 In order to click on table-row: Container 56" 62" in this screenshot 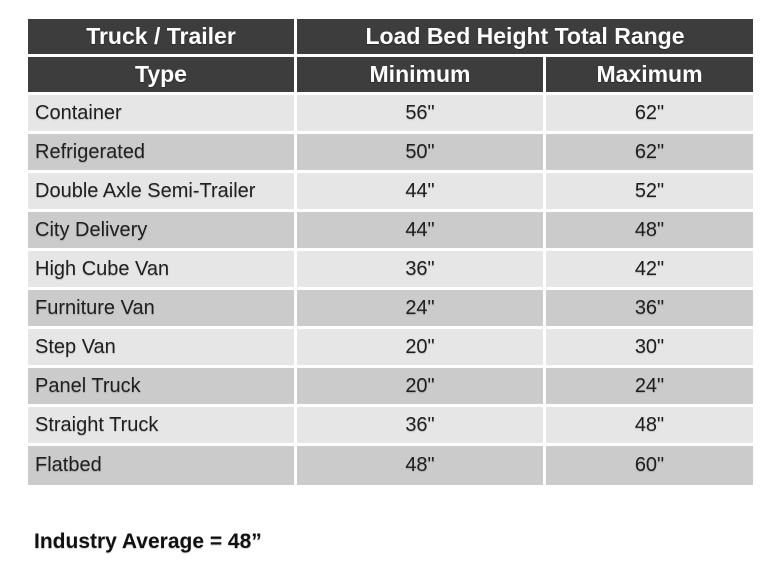, I will do `click(390, 114)`.